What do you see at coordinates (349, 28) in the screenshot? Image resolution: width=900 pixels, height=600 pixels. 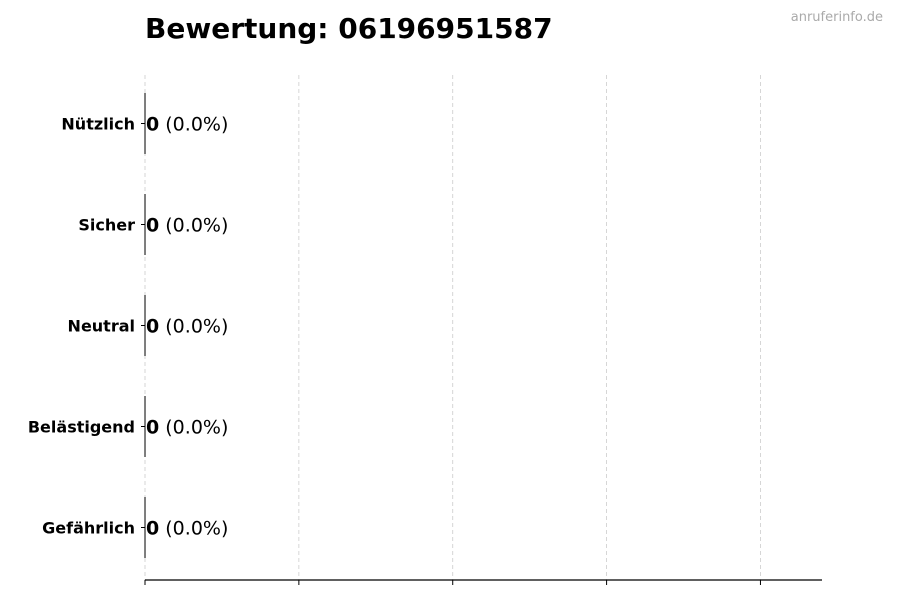 I see `chart-title: Bewertung: 06196951587` at bounding box center [349, 28].